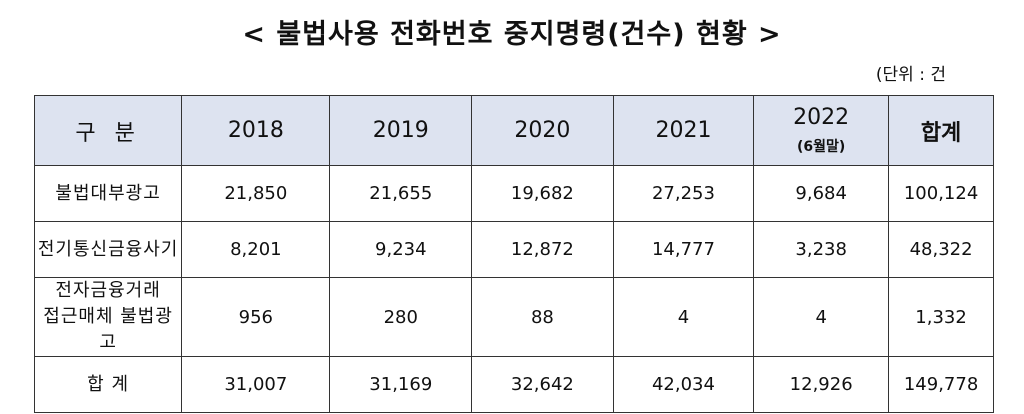 This screenshot has height=414, width=1024. What do you see at coordinates (941, 384) in the screenshot?
I see `cell-total: 149,778` at bounding box center [941, 384].